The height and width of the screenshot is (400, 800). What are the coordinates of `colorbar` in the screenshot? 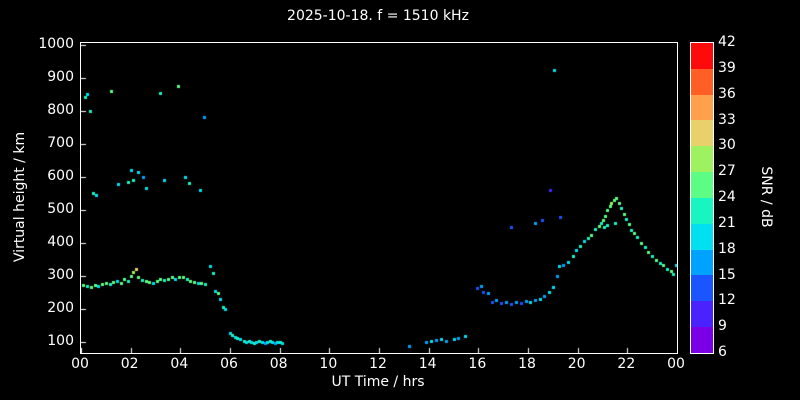 It's located at (702, 198).